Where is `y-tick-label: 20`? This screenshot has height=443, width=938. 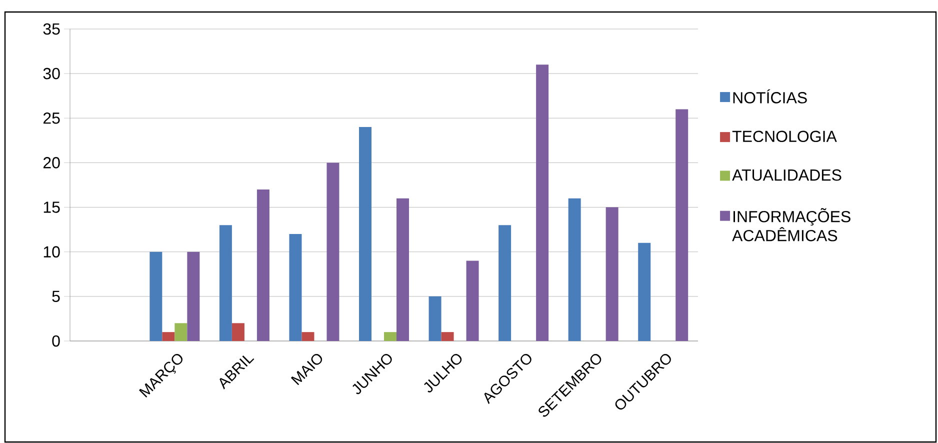
y-tick-label: 20 is located at coordinates (51, 162).